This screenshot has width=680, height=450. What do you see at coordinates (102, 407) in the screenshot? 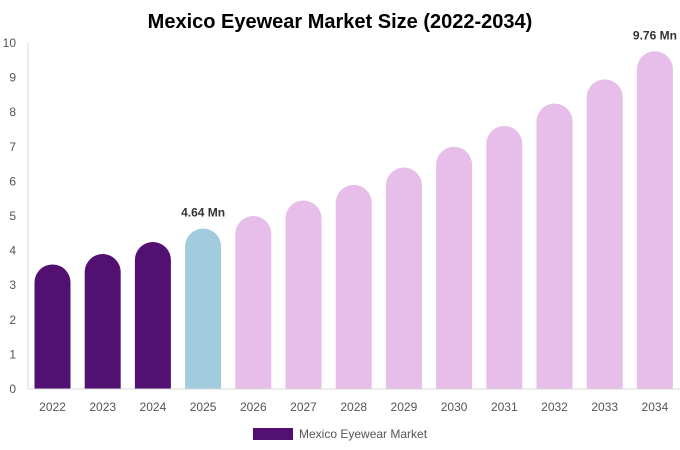
I see `x-tick-label: 2023` at bounding box center [102, 407].